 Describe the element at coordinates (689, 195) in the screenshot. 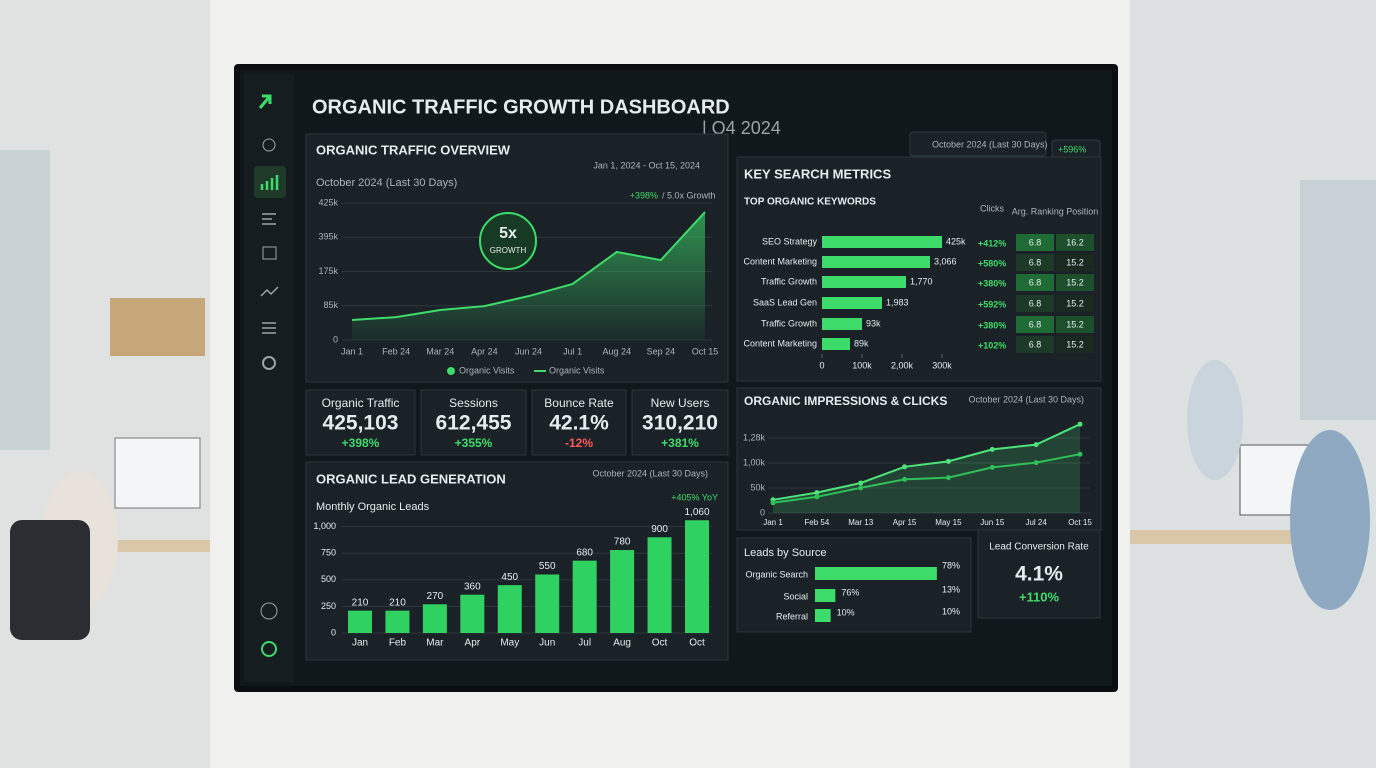

I see `growth-note: / 5.0x Growth` at that location.